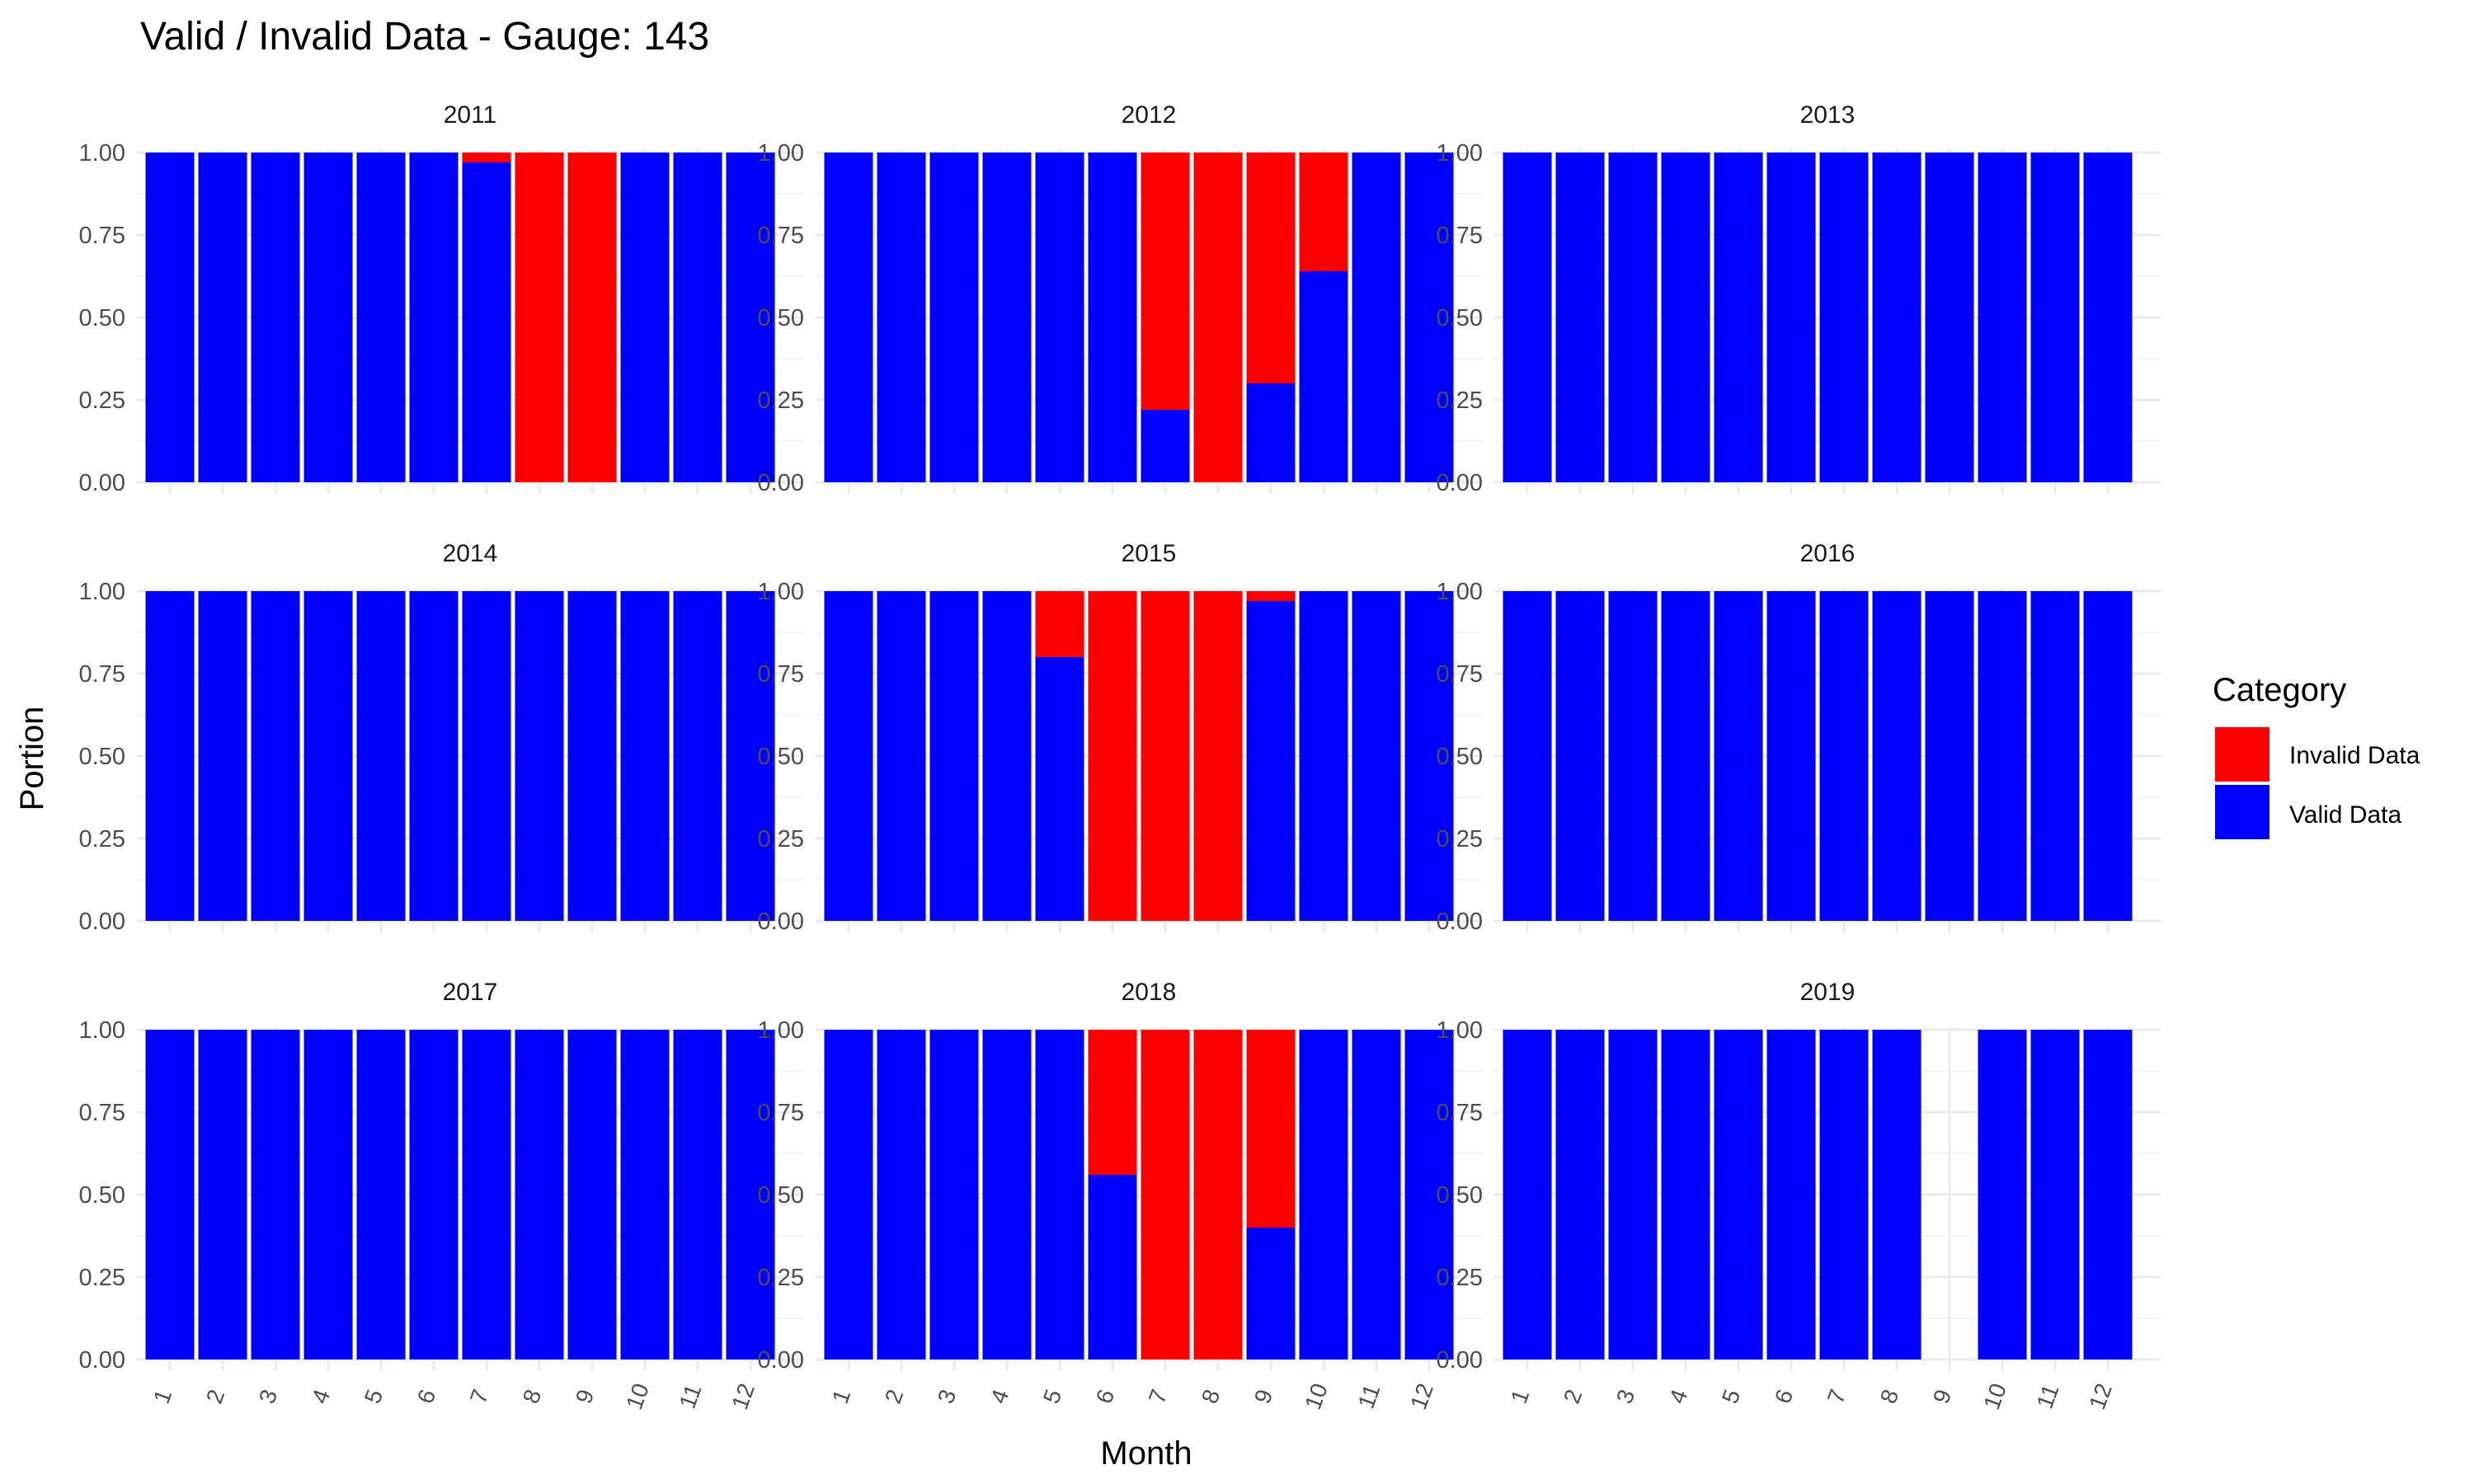 The image size is (2474, 1484). What do you see at coordinates (441, 737) in the screenshot?
I see `panel-2014: 2014 0.00 0.25 0.50 0.75 1.00` at bounding box center [441, 737].